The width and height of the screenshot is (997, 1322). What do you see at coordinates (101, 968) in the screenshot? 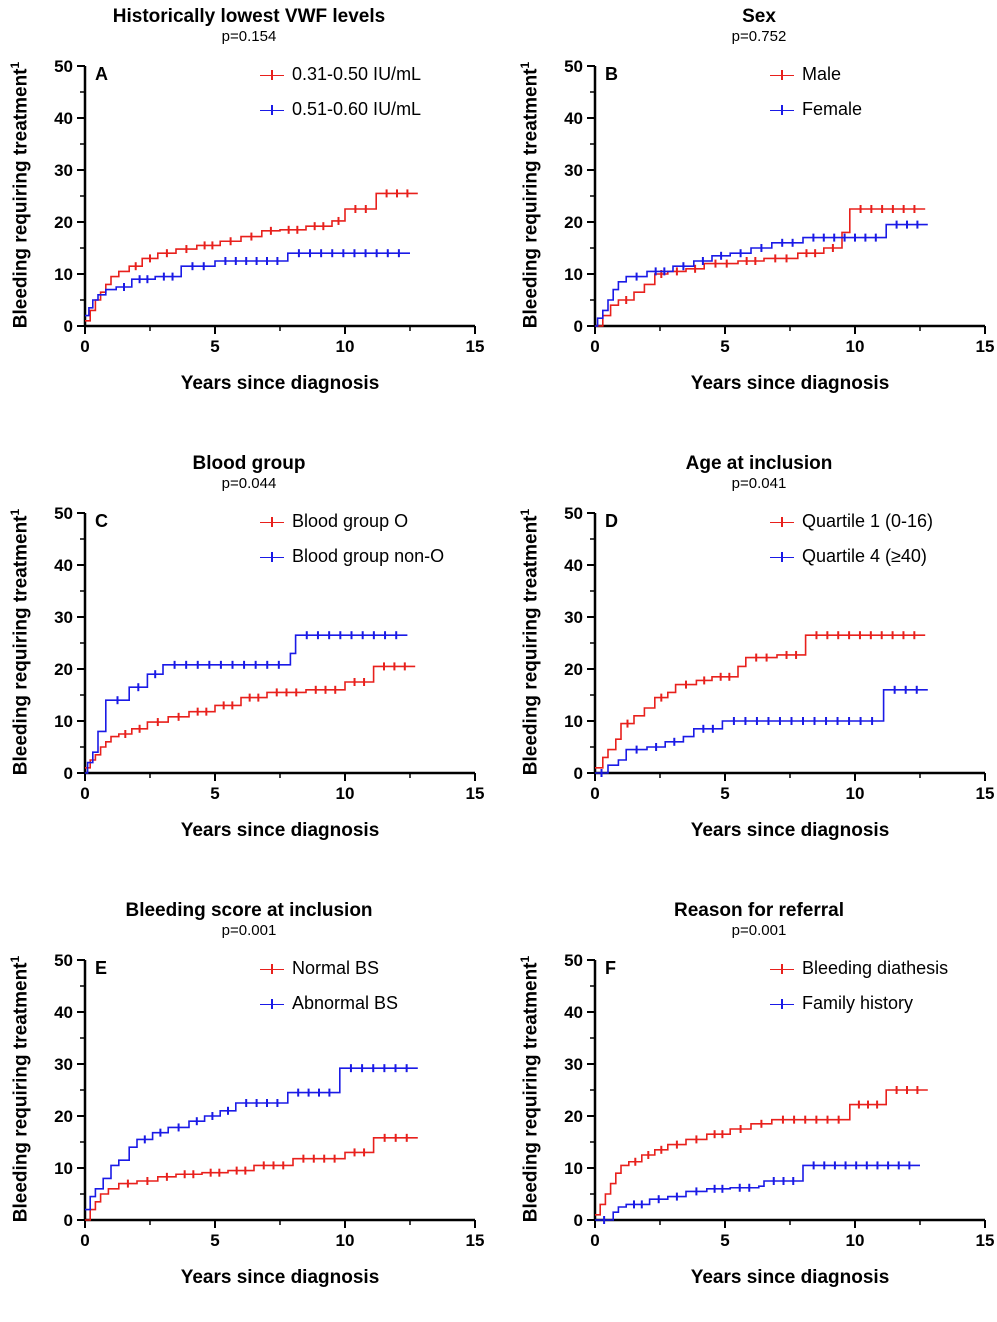
I see `panel-letter: E` at bounding box center [101, 968].